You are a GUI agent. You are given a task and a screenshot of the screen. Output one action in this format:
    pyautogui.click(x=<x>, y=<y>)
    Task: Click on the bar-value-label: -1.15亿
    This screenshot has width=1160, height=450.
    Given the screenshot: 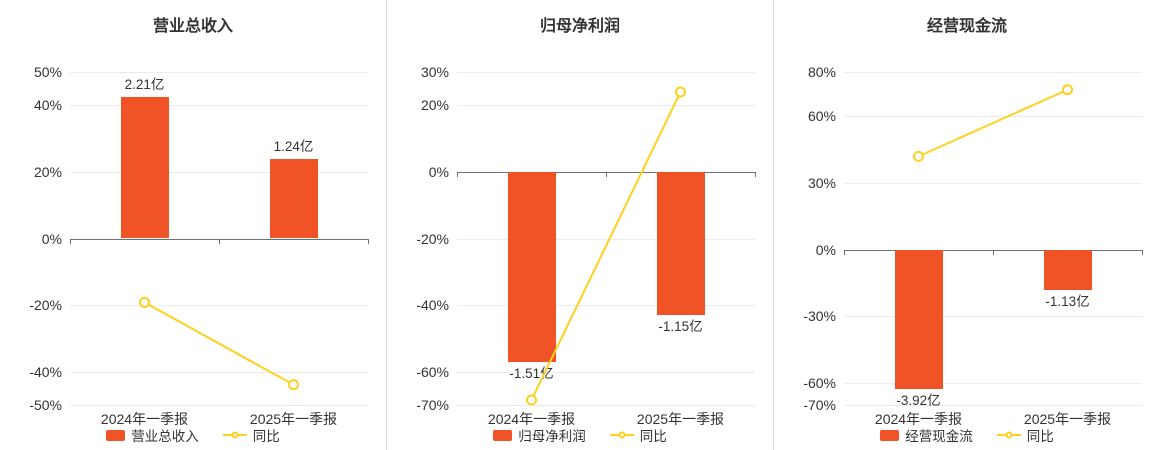 What is the action you would take?
    pyautogui.click(x=680, y=327)
    